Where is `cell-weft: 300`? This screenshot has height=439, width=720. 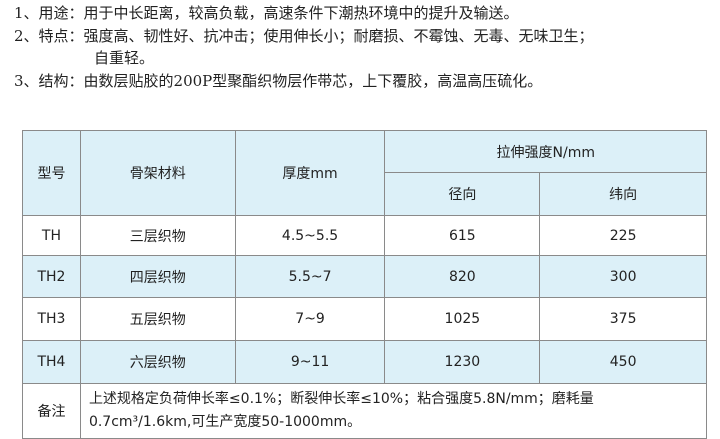 cell-weft: 300 is located at coordinates (623, 276).